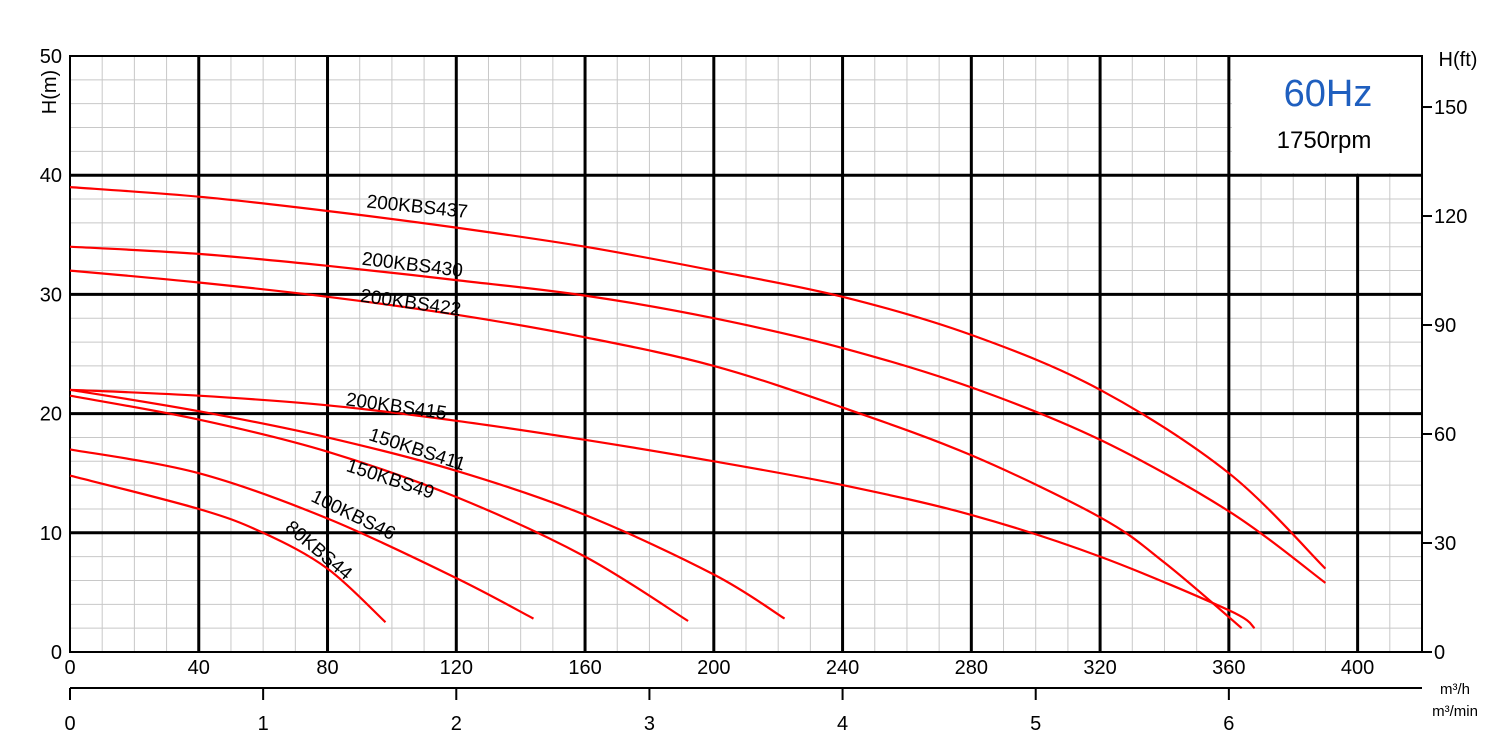 The image size is (1504, 741). I want to click on y-left-tick-label: 50, so click(51, 57).